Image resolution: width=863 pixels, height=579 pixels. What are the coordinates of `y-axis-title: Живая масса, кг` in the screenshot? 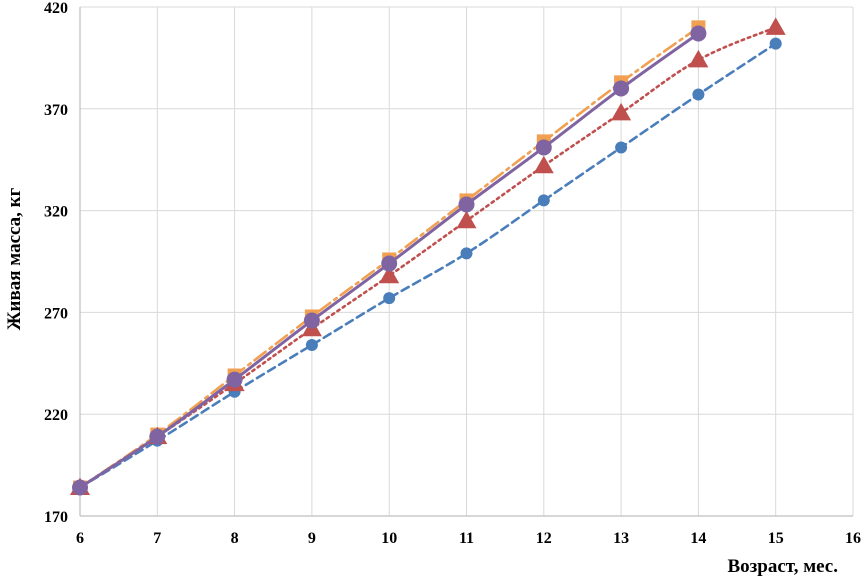 It's located at (14, 258).